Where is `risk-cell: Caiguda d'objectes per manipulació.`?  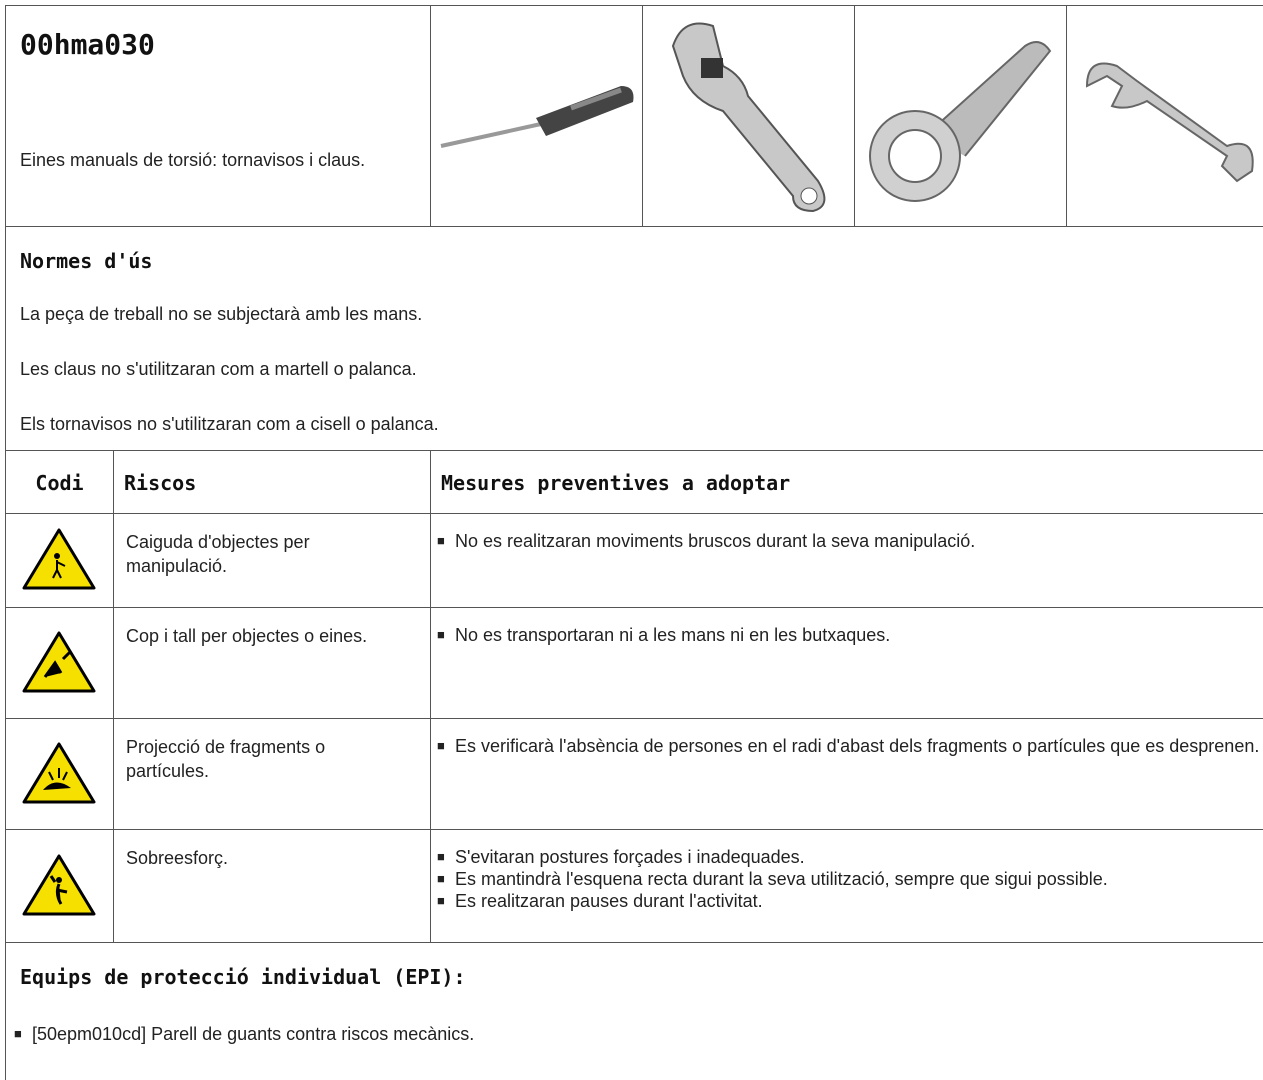
risk-cell: Caiguda d'objectes per manipulació. is located at coordinates (271, 560).